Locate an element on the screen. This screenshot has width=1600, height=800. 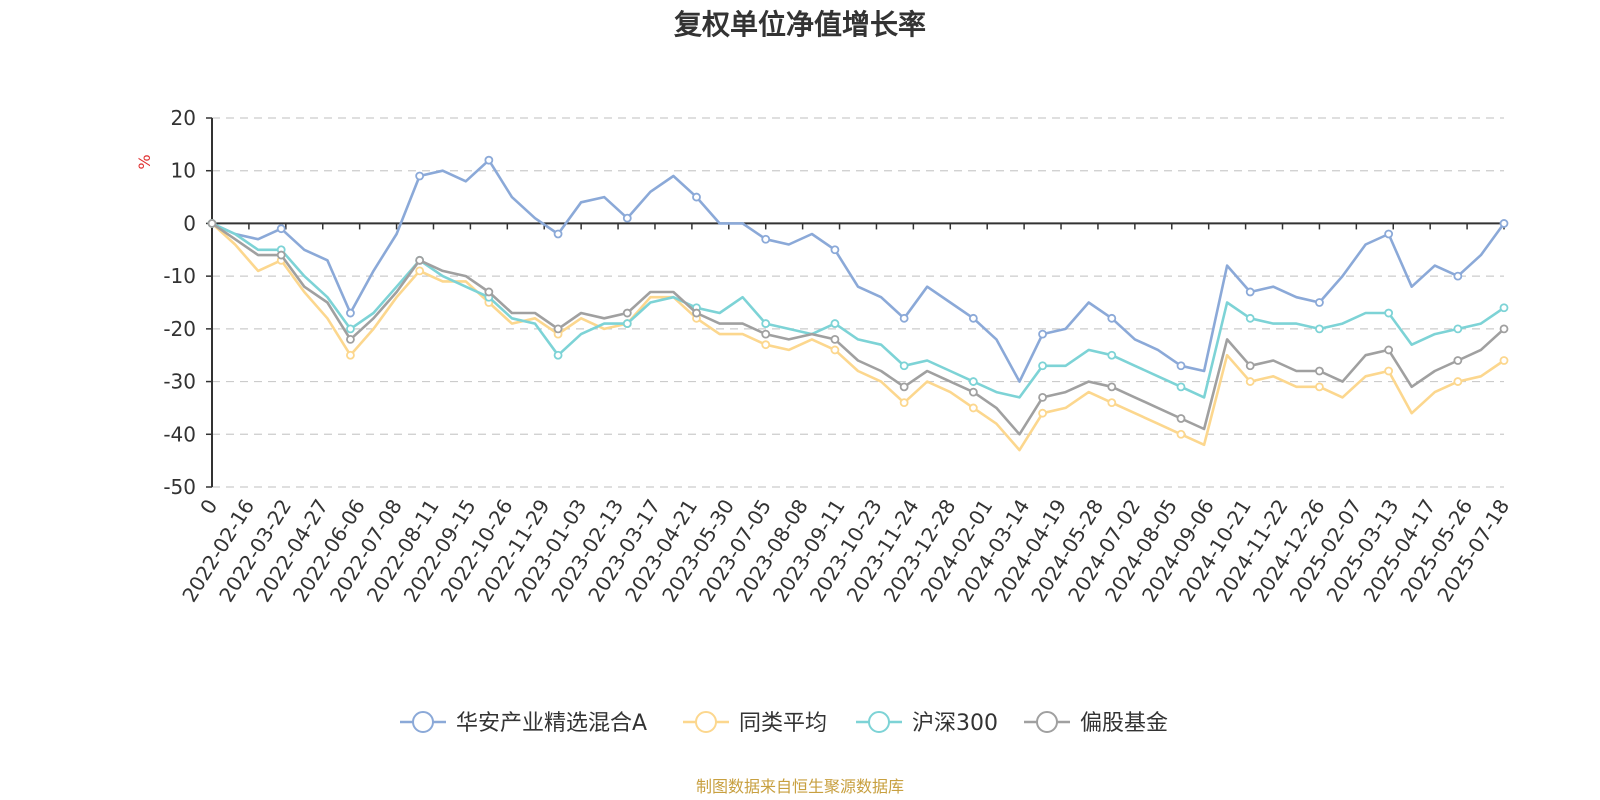
y-axis-unit: % is located at coordinates (144, 161).